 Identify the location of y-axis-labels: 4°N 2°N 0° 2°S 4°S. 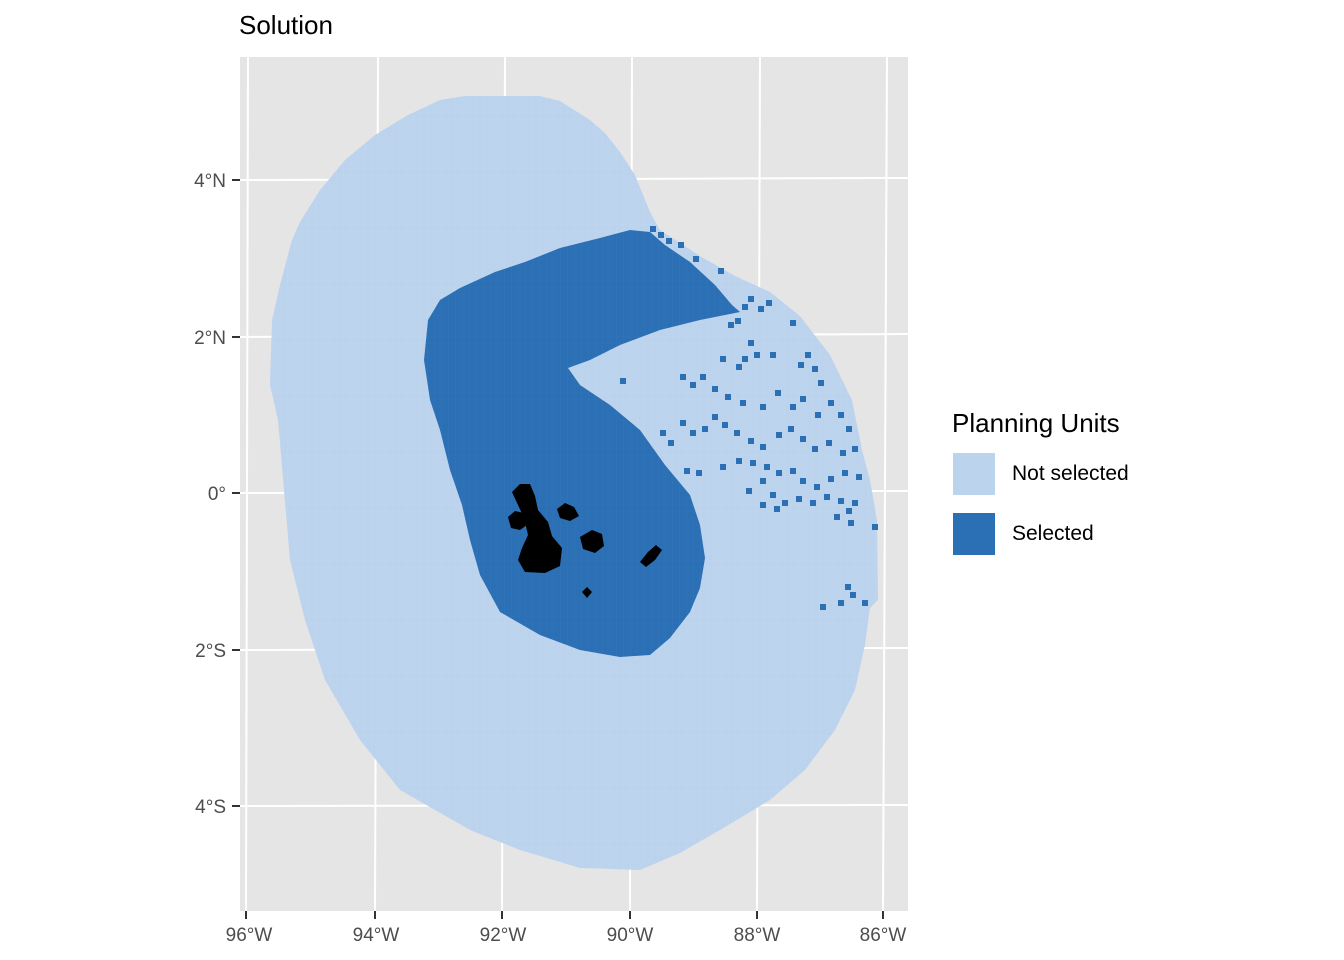
(210, 494).